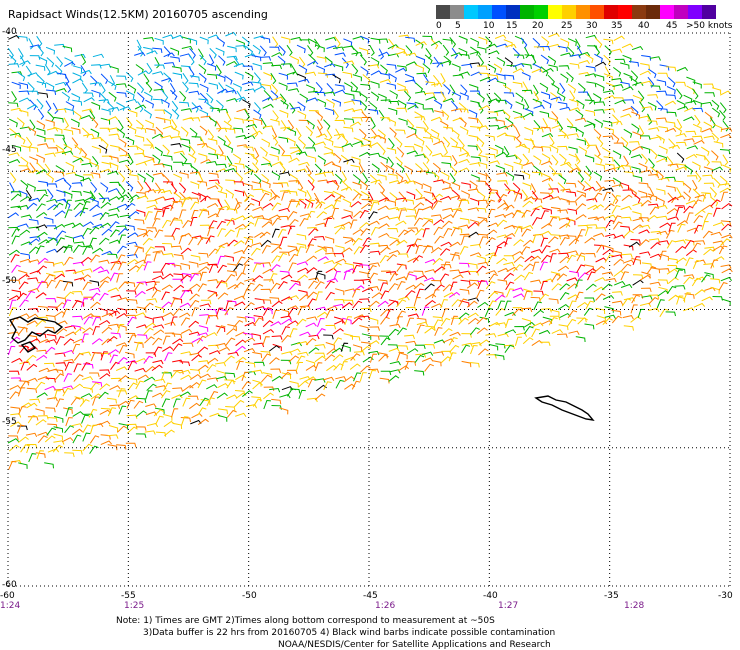 The width and height of the screenshot is (740, 650). I want to click on latitude-label: -60, so click(9, 585).